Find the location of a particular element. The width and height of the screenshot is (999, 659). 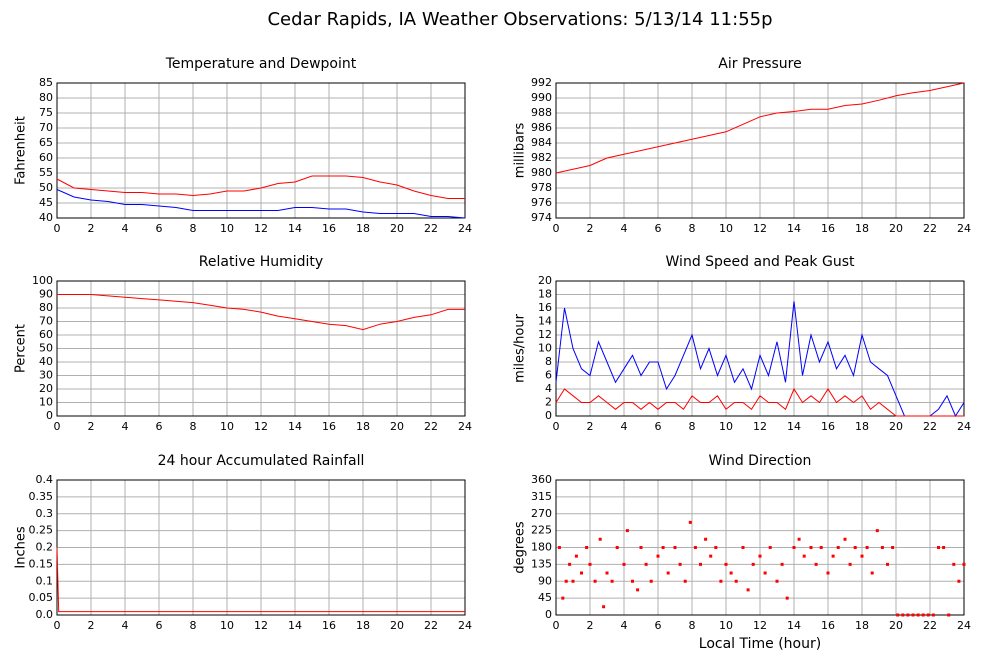

chart-title: Air Pressure is located at coordinates (759, 64).